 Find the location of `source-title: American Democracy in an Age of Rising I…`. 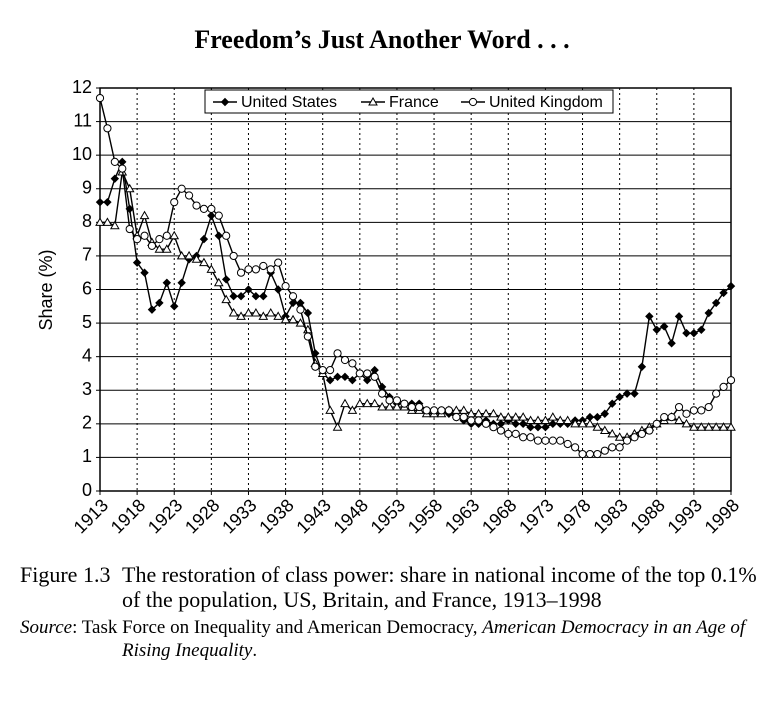

source-title: American Democracy in an Age of Rising I… is located at coordinates (434, 639).